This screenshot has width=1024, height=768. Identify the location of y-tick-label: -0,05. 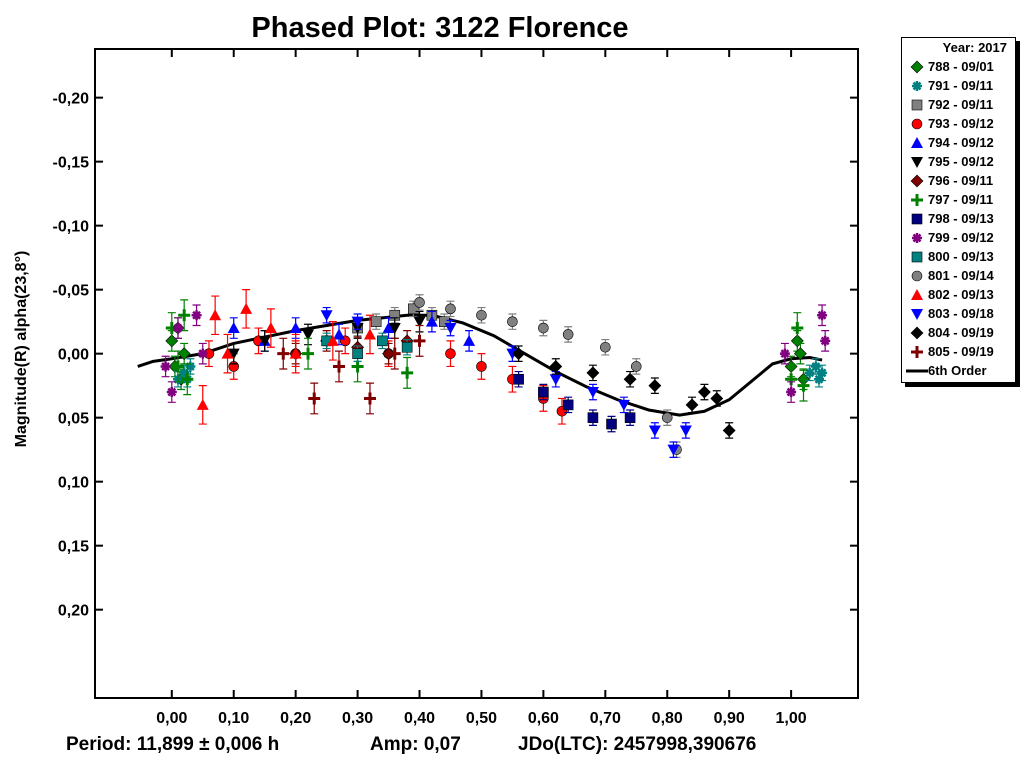
(71, 291).